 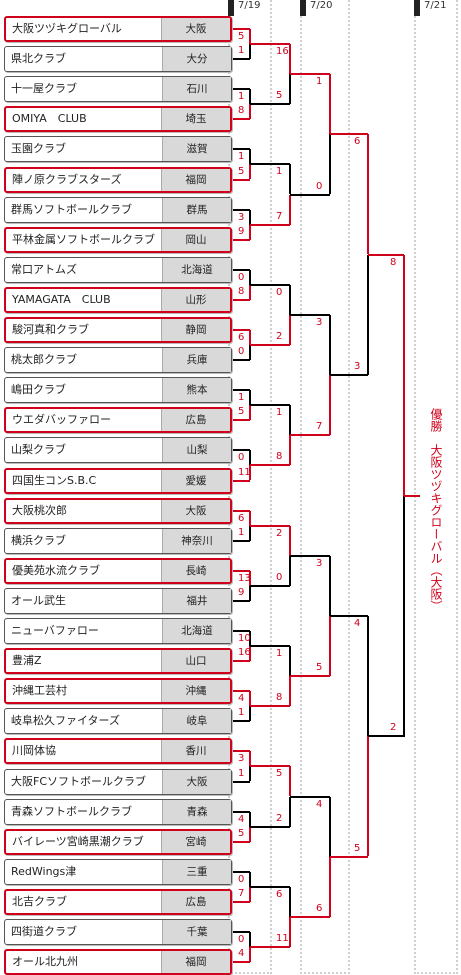 What do you see at coordinates (241, 712) in the screenshot?
I see `score-bottom: 1` at bounding box center [241, 712].